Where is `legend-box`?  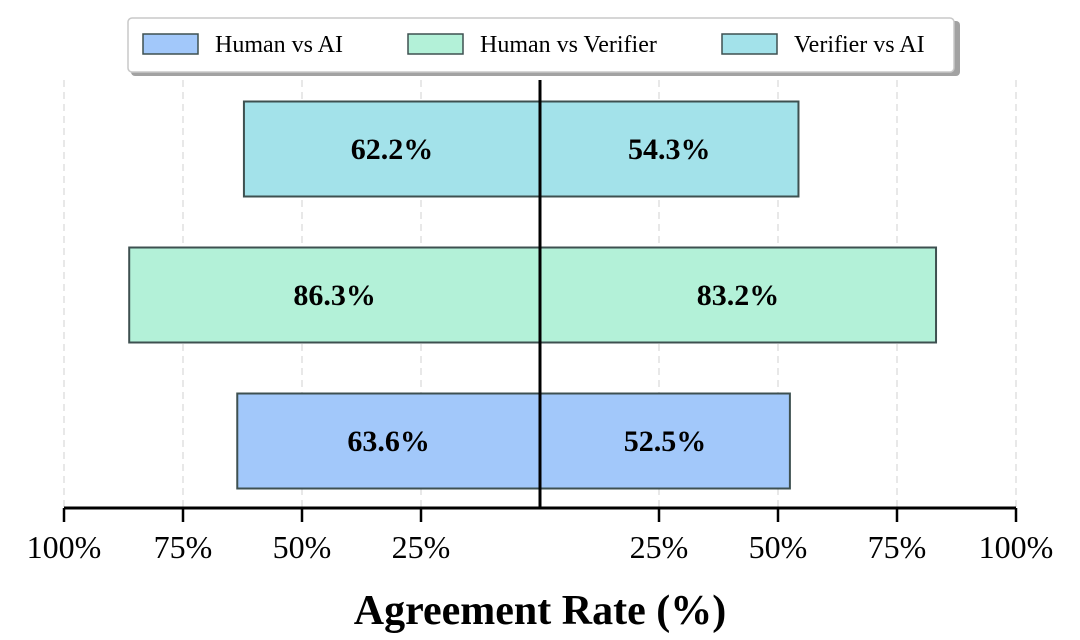
legend-box is located at coordinates (541, 45).